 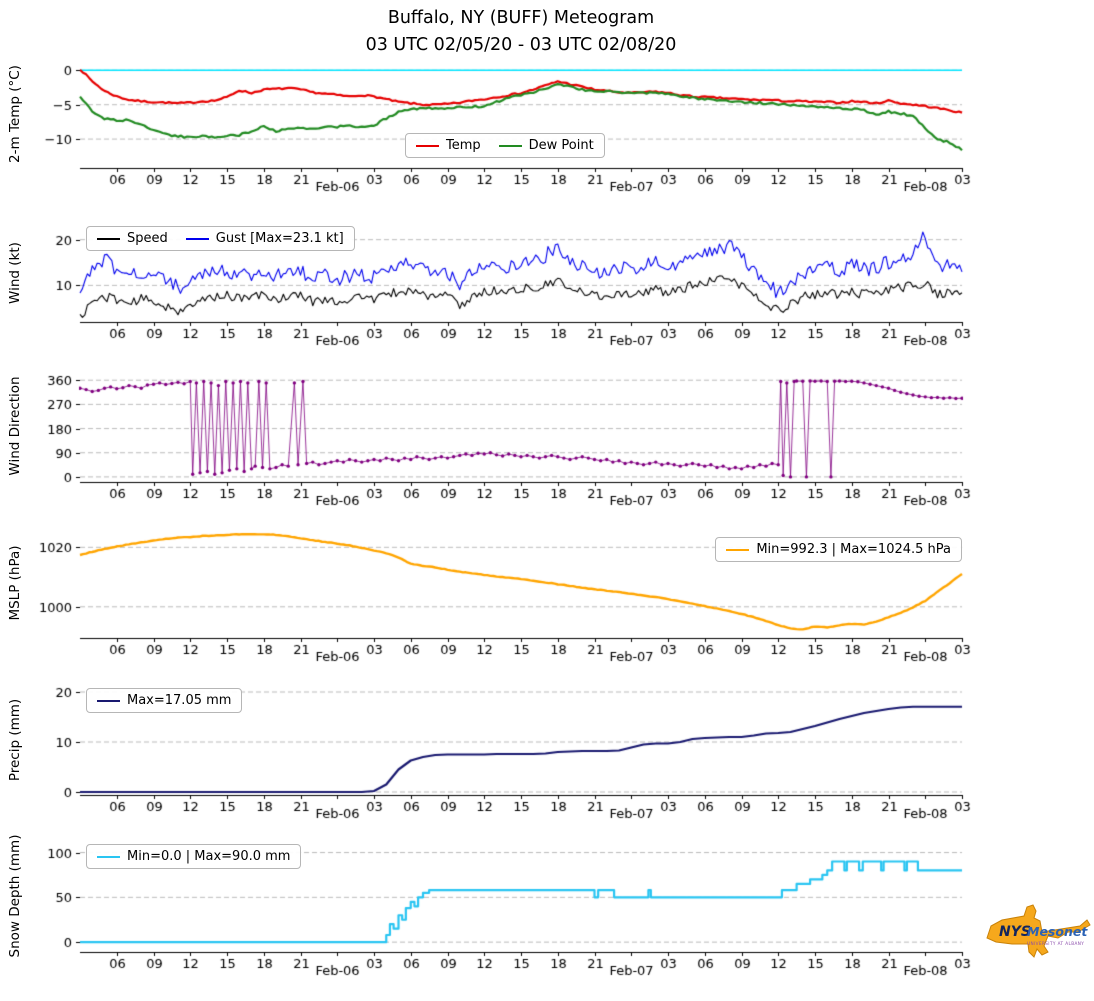 What do you see at coordinates (209, 856) in the screenshot?
I see `snow-depth-legend-label: Min=0.0 | Max=90.0 mm` at bounding box center [209, 856].